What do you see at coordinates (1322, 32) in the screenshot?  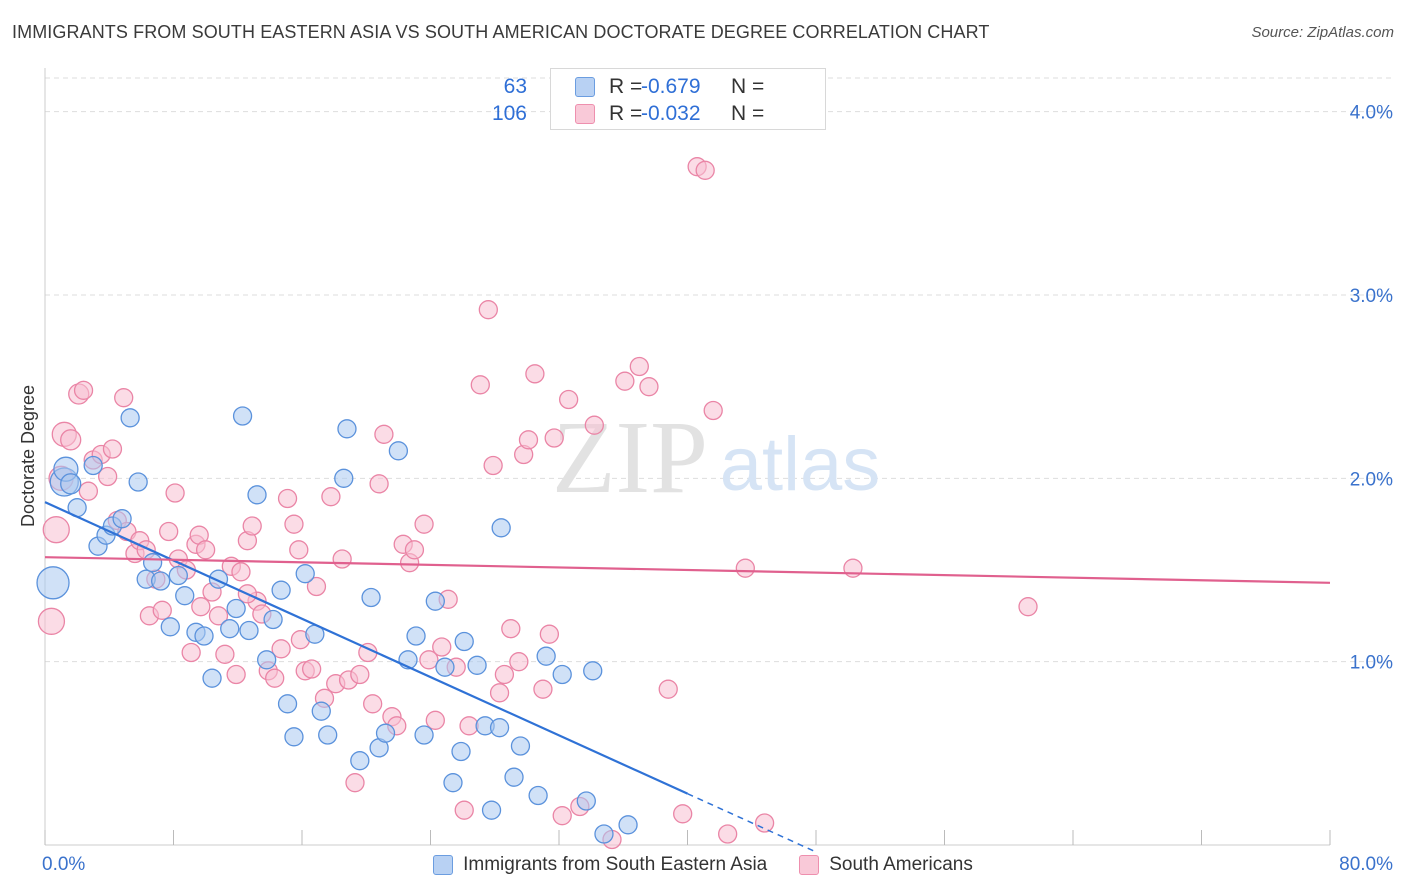 I see `source-label: Source: ZipAtlas.com` at bounding box center [1322, 32].